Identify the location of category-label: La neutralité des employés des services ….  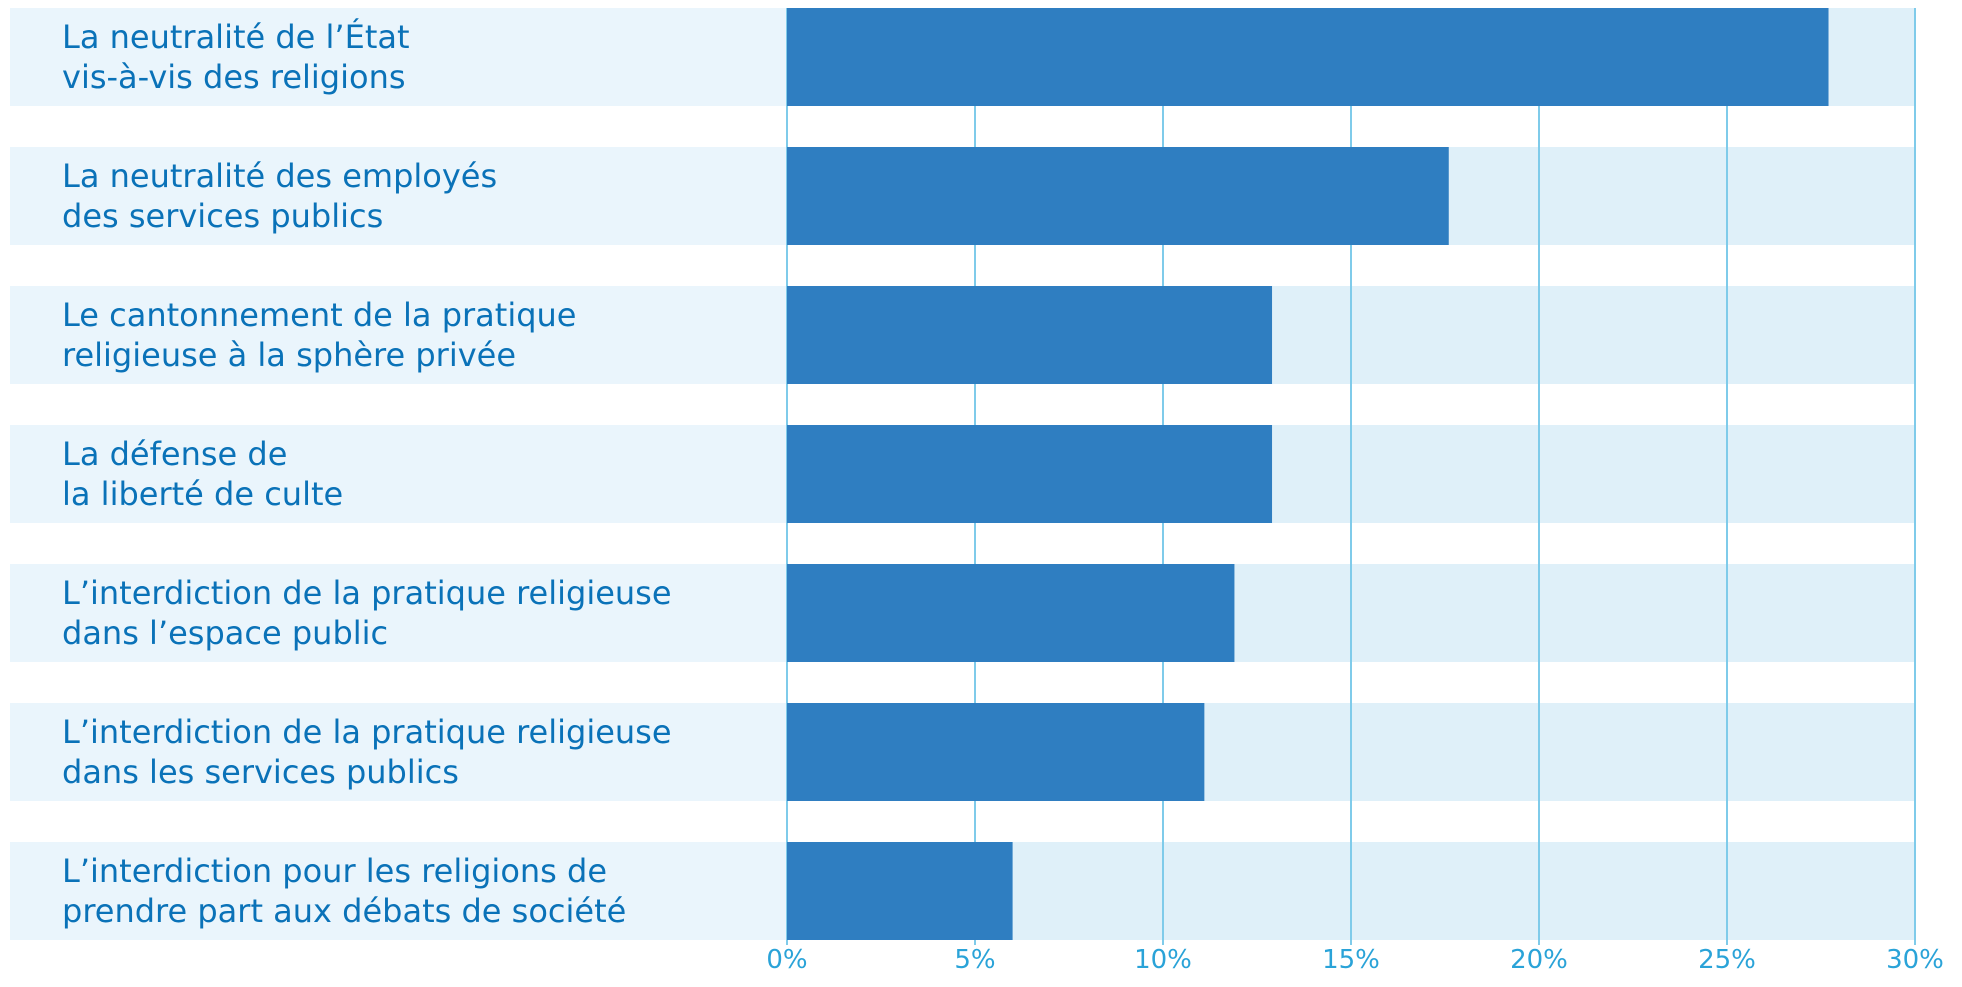
(280, 196).